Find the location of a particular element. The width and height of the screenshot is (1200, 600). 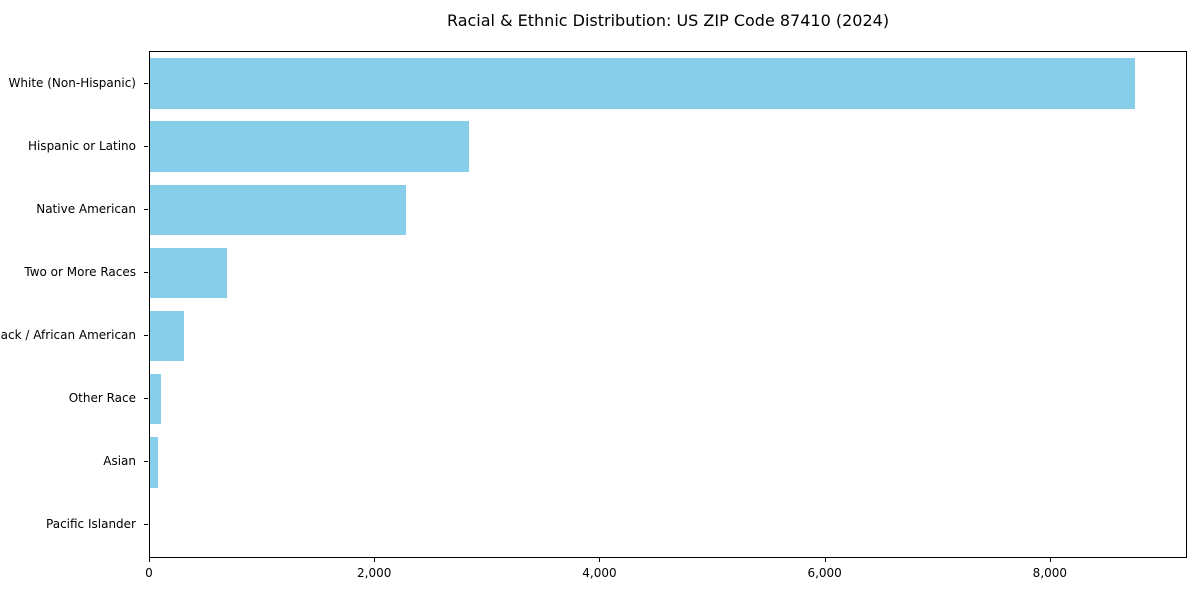

y-tick-label: Other Race is located at coordinates (102, 398).